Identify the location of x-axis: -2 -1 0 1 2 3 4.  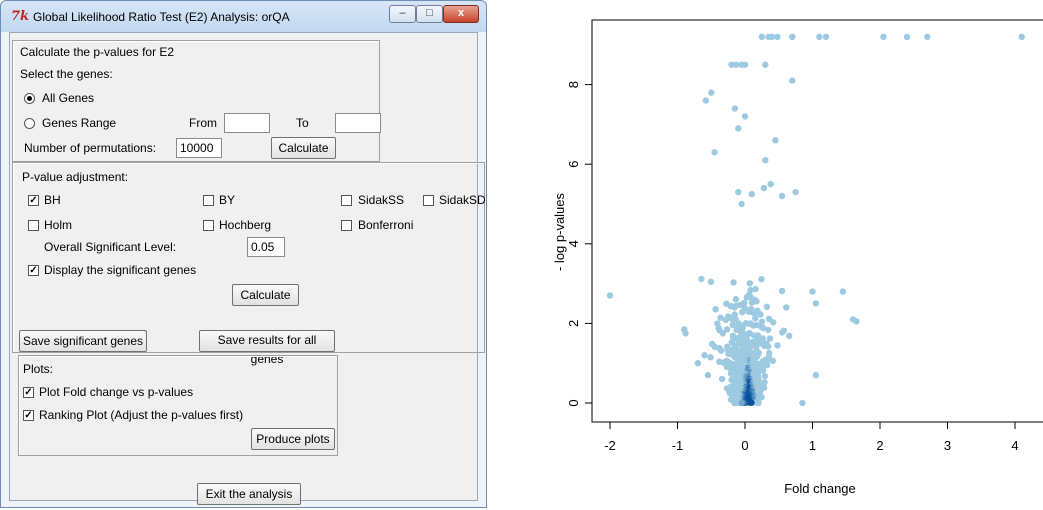
(811, 437).